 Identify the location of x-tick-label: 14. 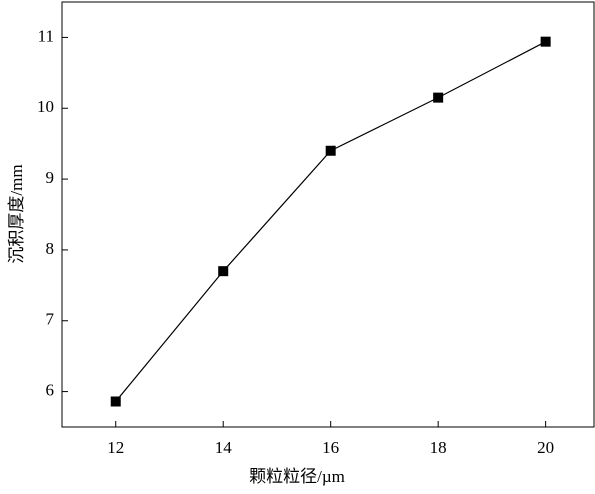
(224, 447).